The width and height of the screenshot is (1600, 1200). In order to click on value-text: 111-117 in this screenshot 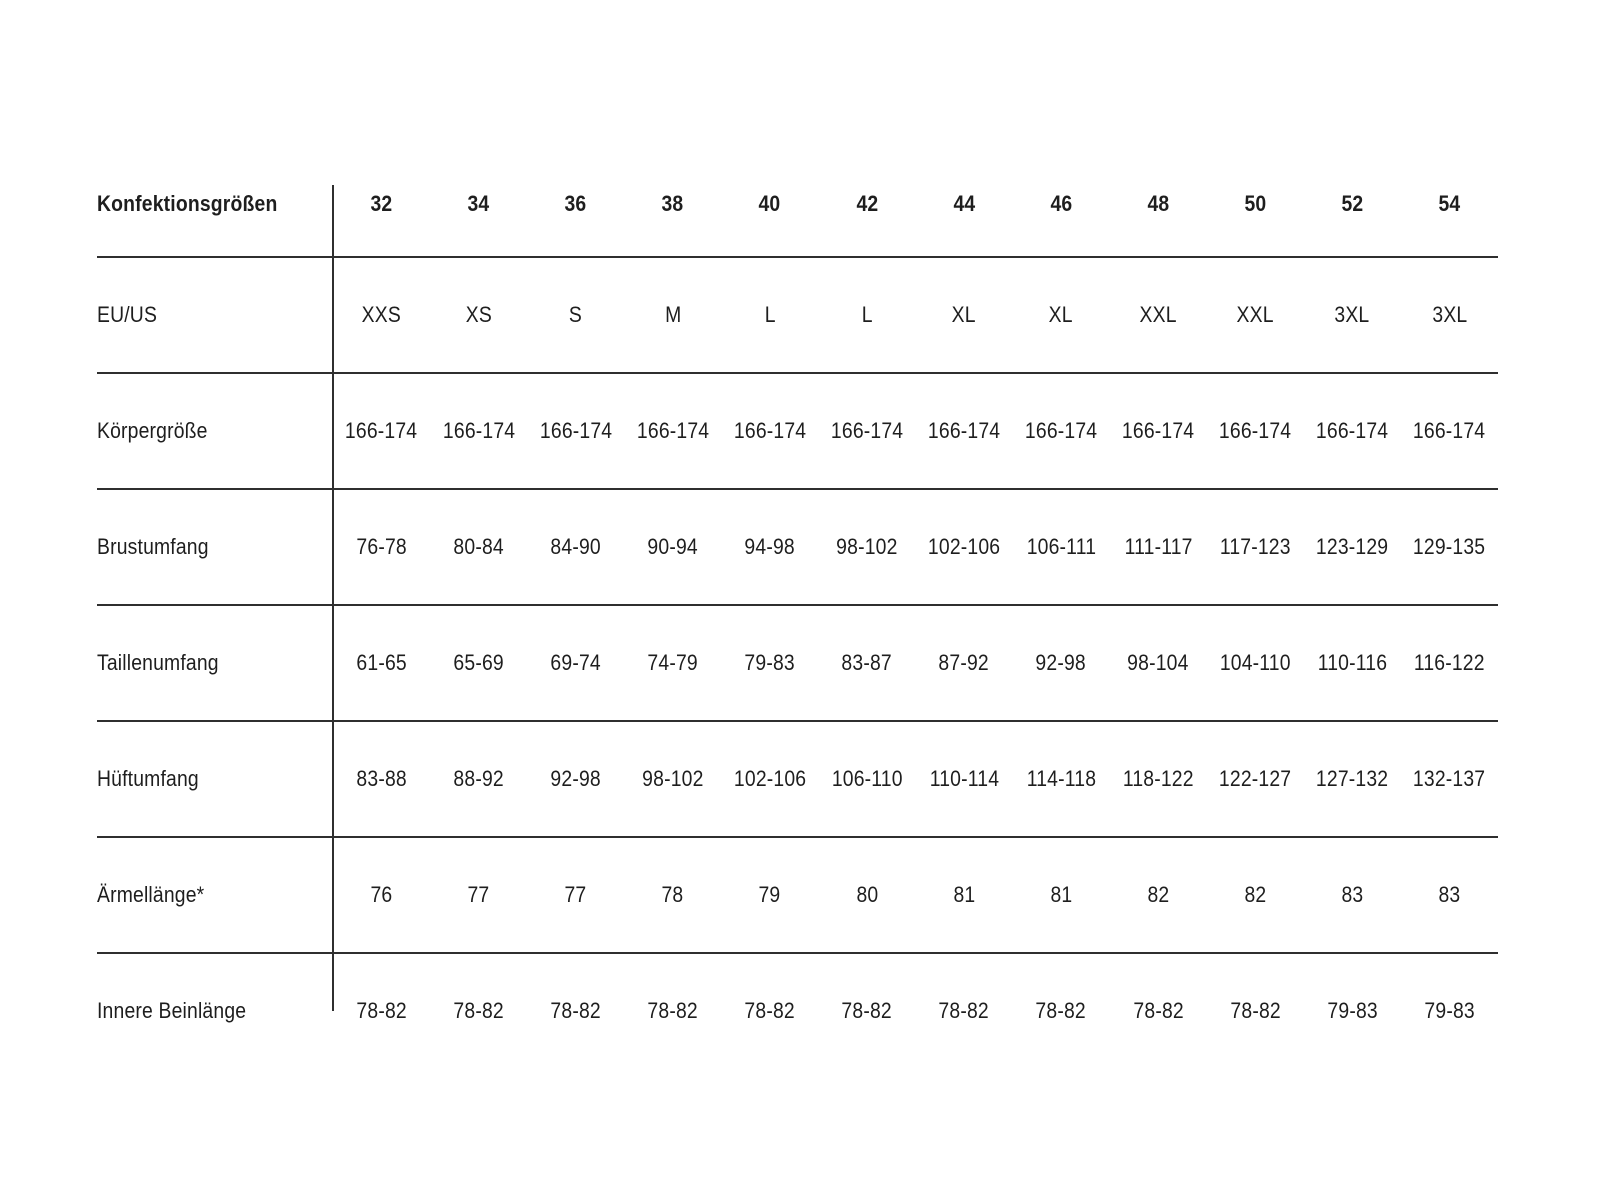, I will do `click(1158, 546)`.